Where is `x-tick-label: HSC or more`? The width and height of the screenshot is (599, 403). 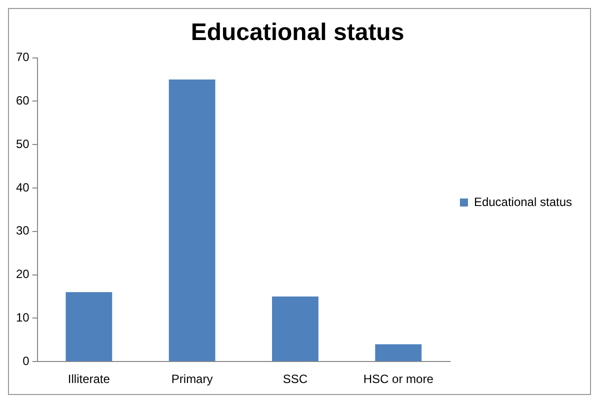 x-tick-label: HSC or more is located at coordinates (398, 379).